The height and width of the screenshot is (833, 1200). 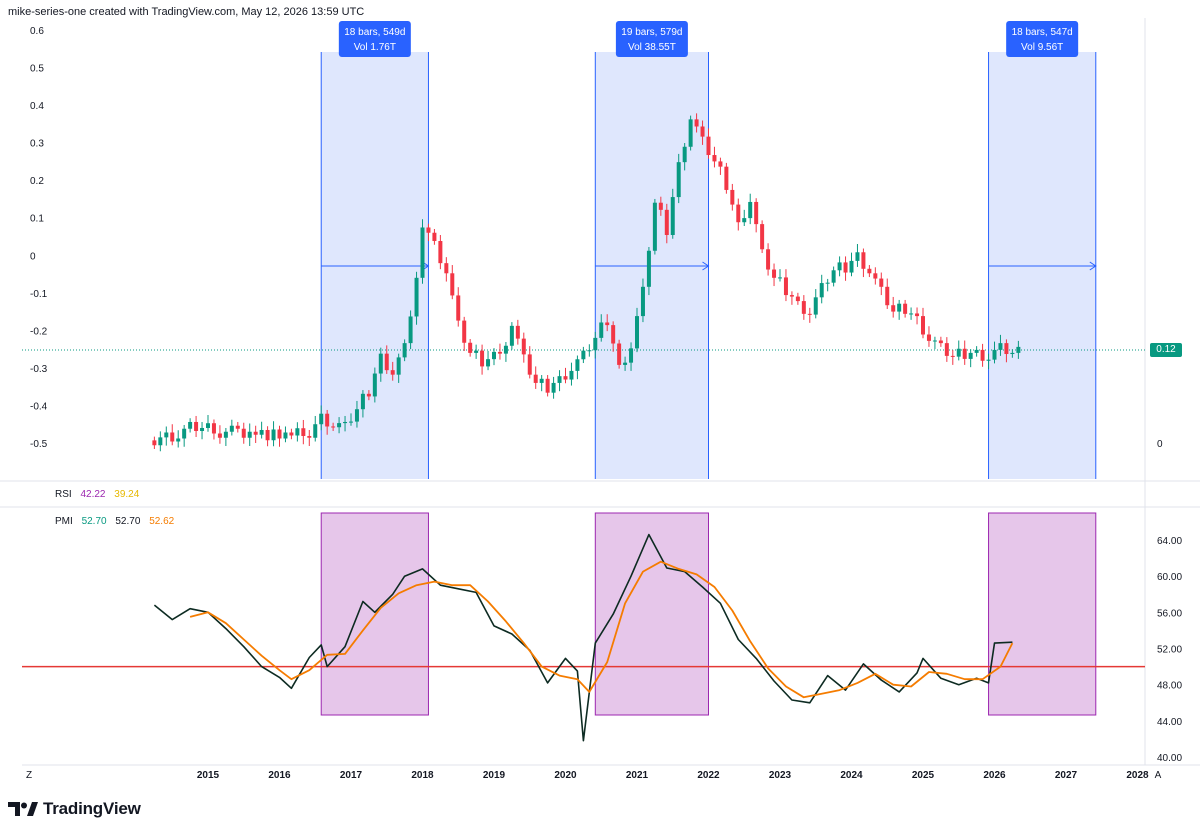 What do you see at coordinates (780, 775) in the screenshot?
I see `x-axis-tick: 2023` at bounding box center [780, 775].